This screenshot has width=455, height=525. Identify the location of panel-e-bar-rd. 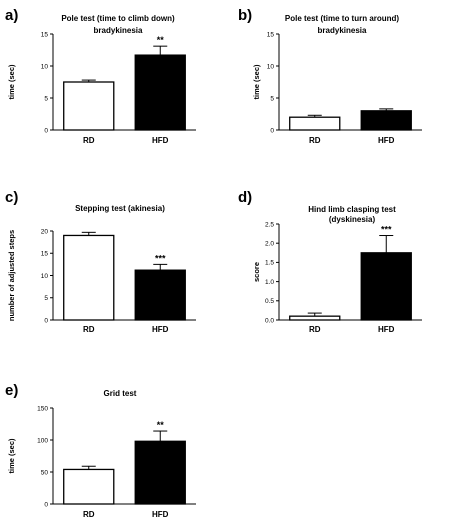
(89, 486).